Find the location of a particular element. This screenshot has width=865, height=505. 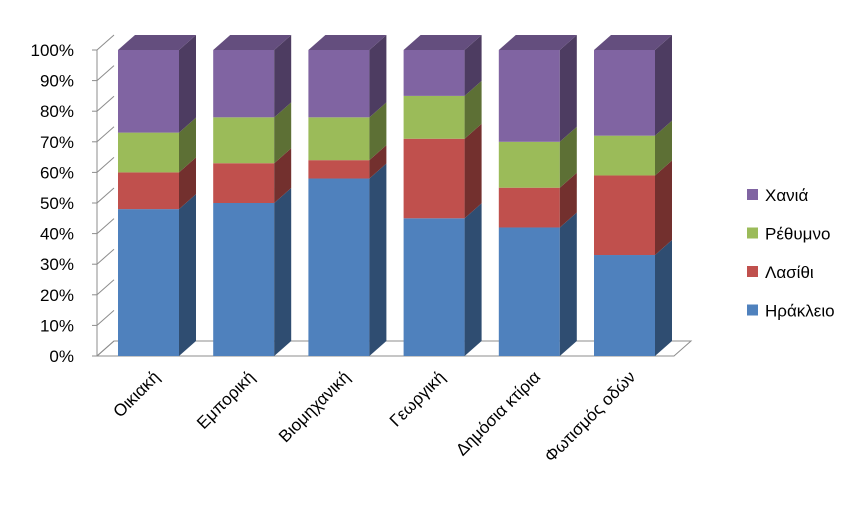

y-tick-label: 10% is located at coordinates (57, 325).